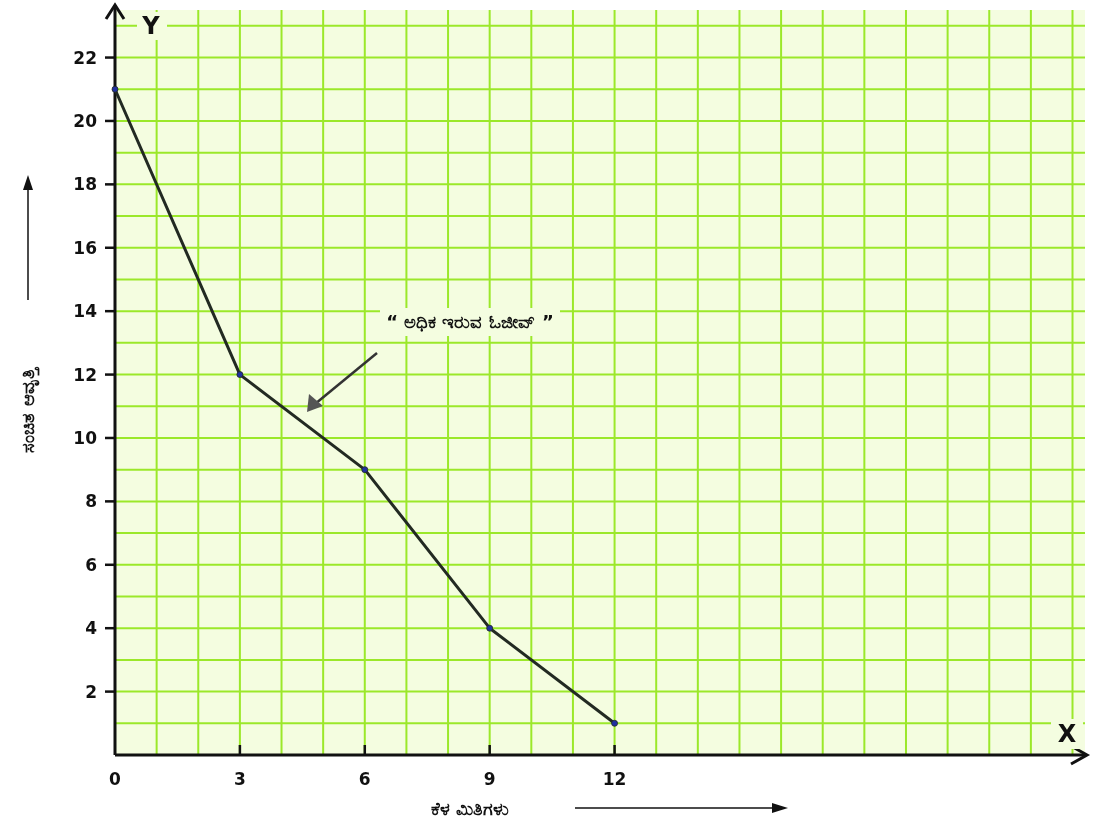  Describe the element at coordinates (470, 808) in the screenshot. I see `x-axis-title: ಕೆಳ ಮಿತಿಗಳು` at that location.